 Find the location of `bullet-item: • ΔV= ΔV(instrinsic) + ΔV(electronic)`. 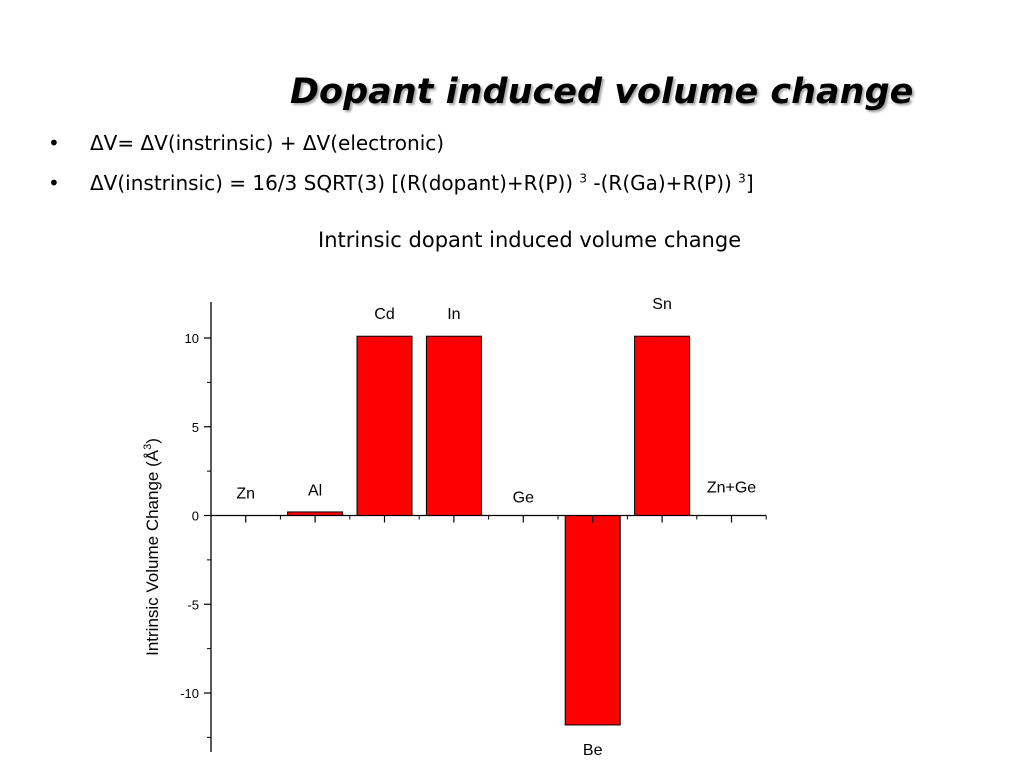

bullet-item: • ΔV= ΔV(instrinsic) + ΔV(electronic) is located at coordinates (401, 146).